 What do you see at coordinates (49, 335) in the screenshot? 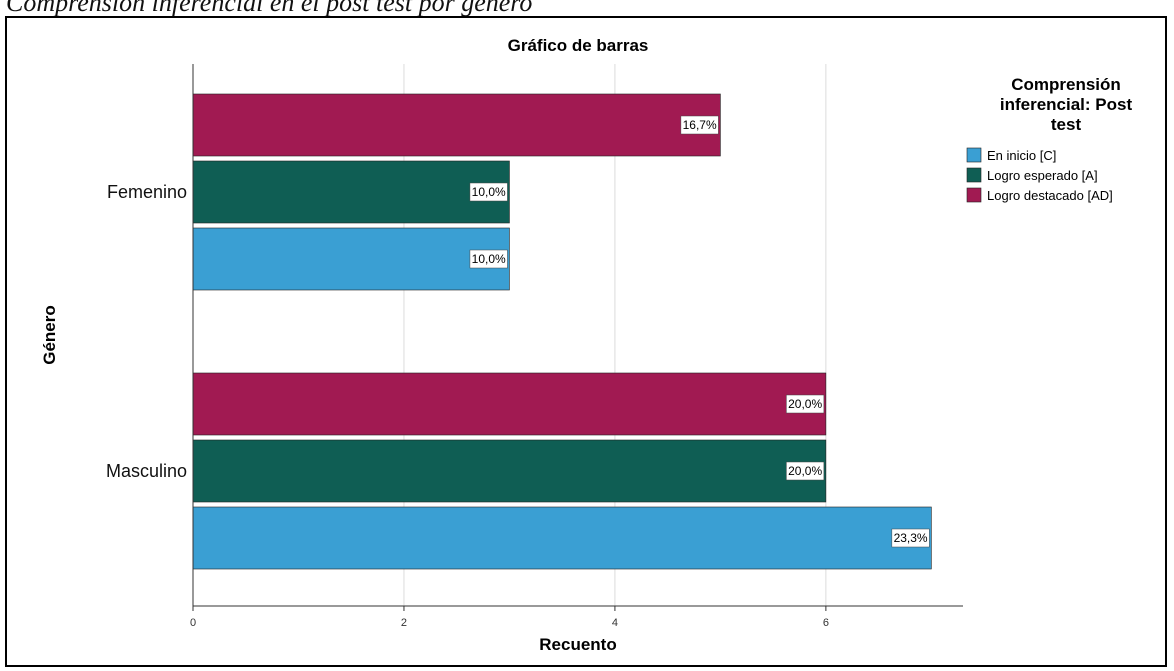
I see `y-axis-title: Género` at bounding box center [49, 335].